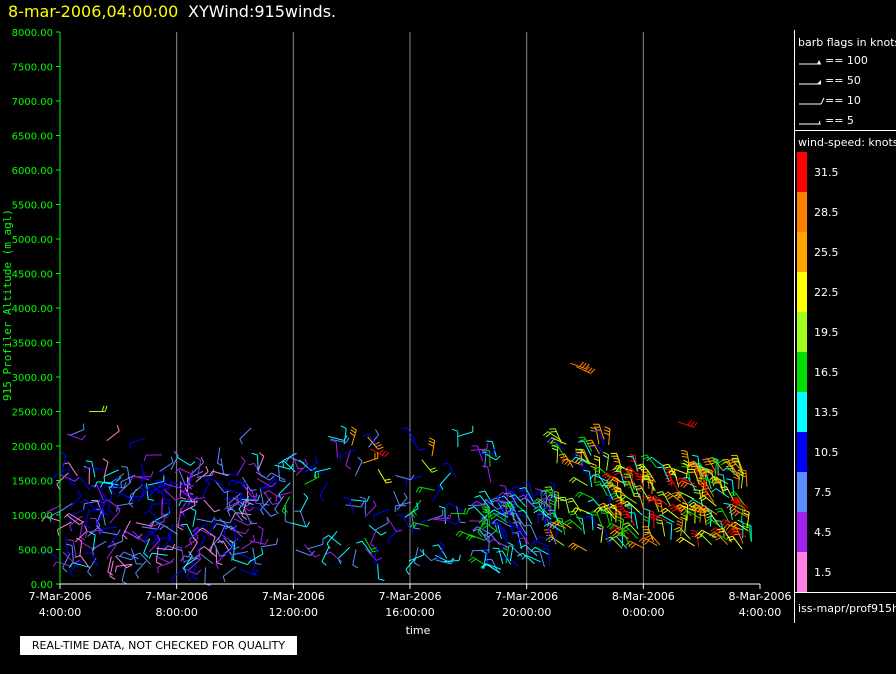 This screenshot has height=674, width=896. What do you see at coordinates (847, 142) in the screenshot?
I see `speed-legend-title: wind-speed: knots` at bounding box center [847, 142].